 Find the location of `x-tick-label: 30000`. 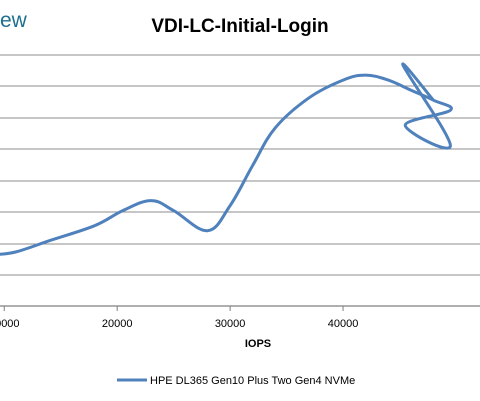

x-tick-label: 30000 is located at coordinates (230, 324).